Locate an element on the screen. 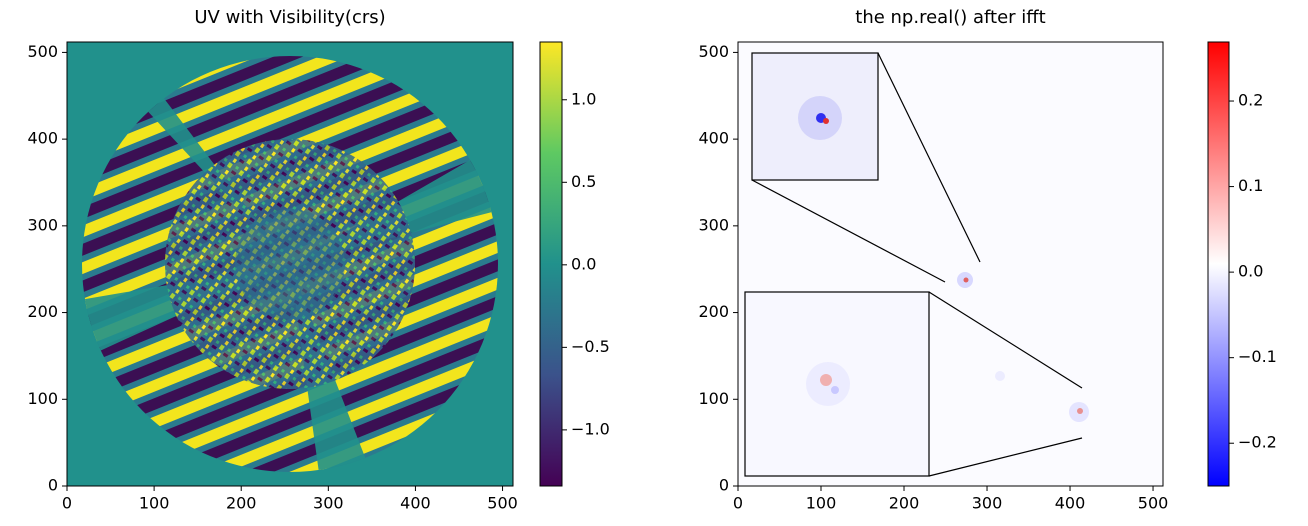 This screenshot has width=1308, height=526. colorbar-tick-label: −1.0 is located at coordinates (590, 428).